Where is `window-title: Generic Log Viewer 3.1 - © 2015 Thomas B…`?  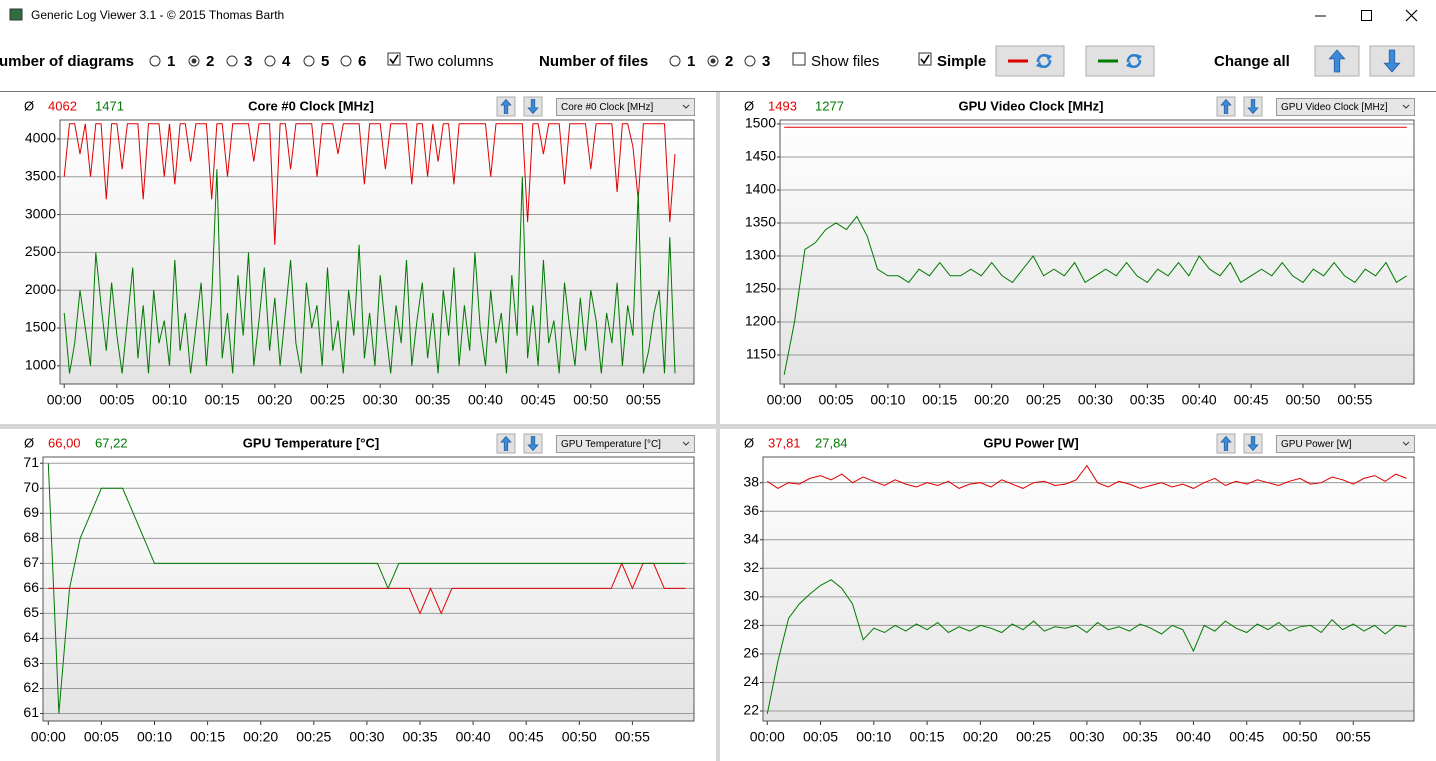
window-title: Generic Log Viewer 3.1 - © 2015 Thomas B… is located at coordinates (157, 15).